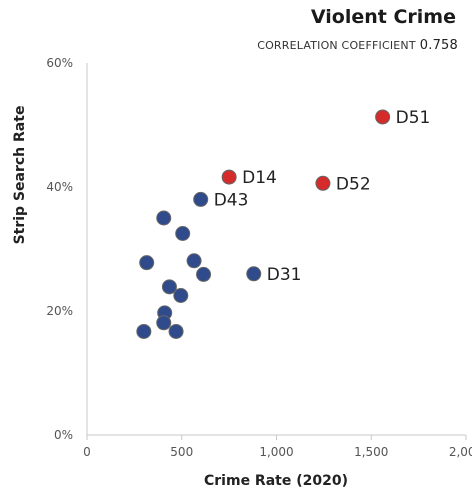 The height and width of the screenshot is (492, 472). Describe the element at coordinates (336, 45) in the screenshot. I see `correlation-label: CORRELATION COEFFICIENT` at that location.